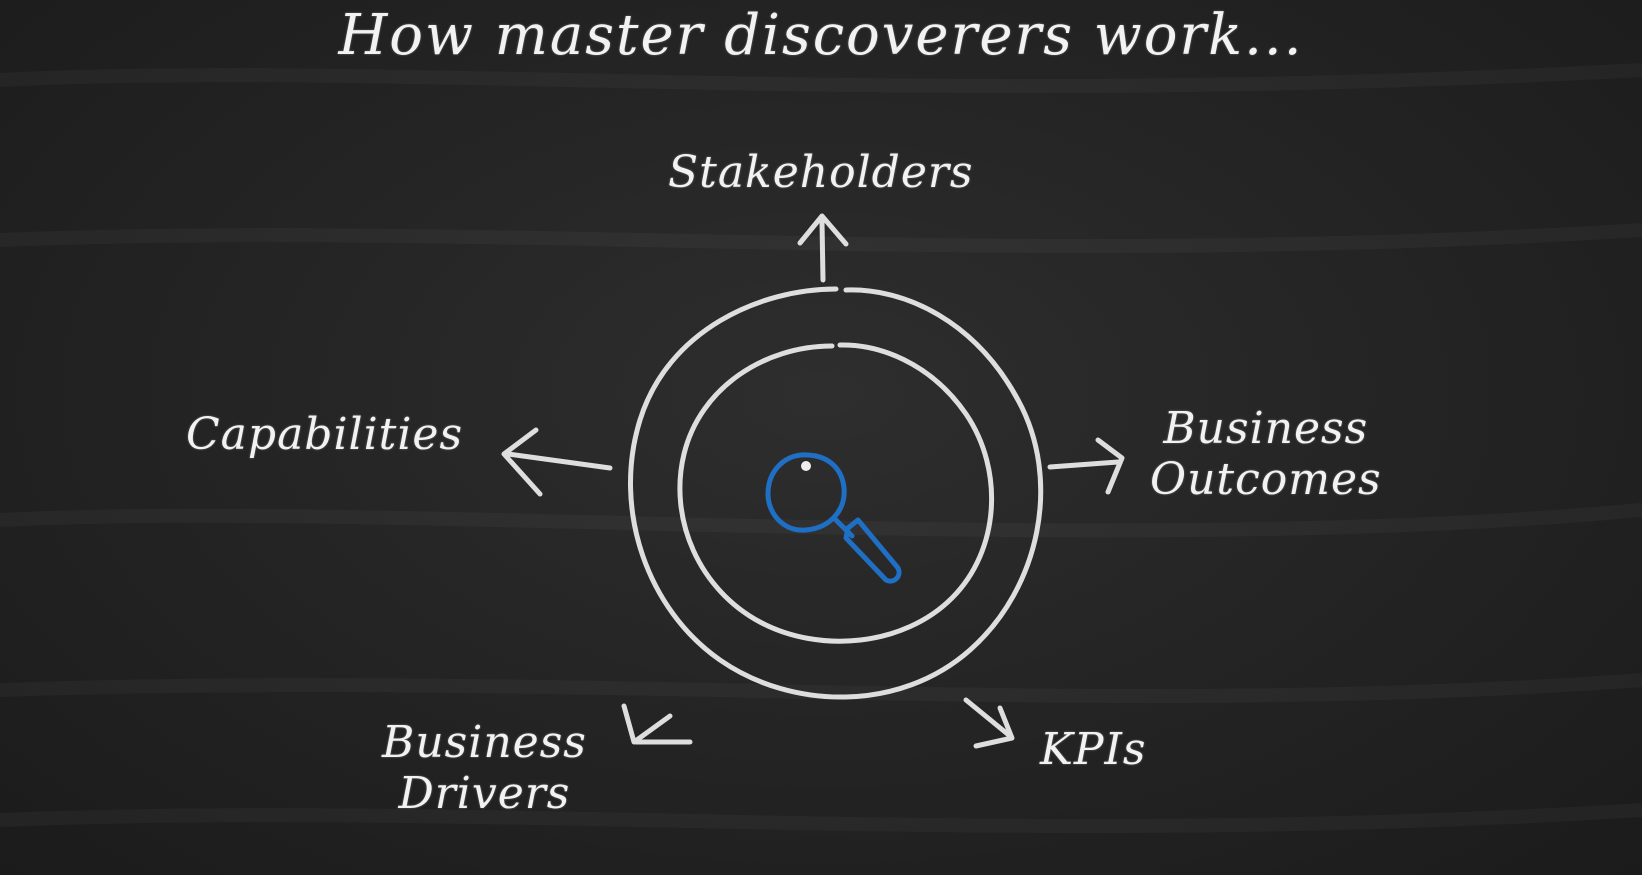 This screenshot has width=1642, height=875. What do you see at coordinates (1266, 479) in the screenshot?
I see `label-business-outcomes-line2: Outcomes` at bounding box center [1266, 479].